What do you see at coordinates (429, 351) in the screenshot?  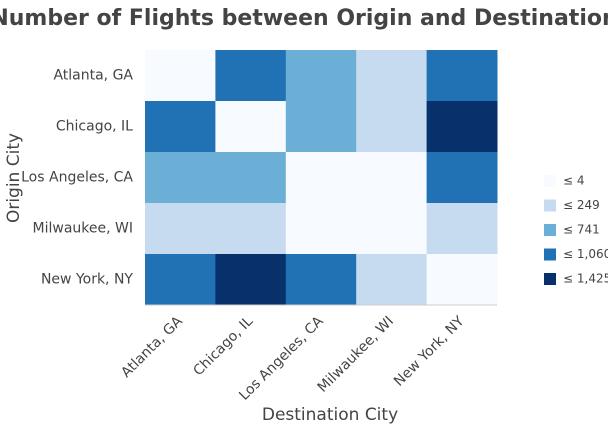 I see `x-tick-label: New York, NY` at bounding box center [429, 351].